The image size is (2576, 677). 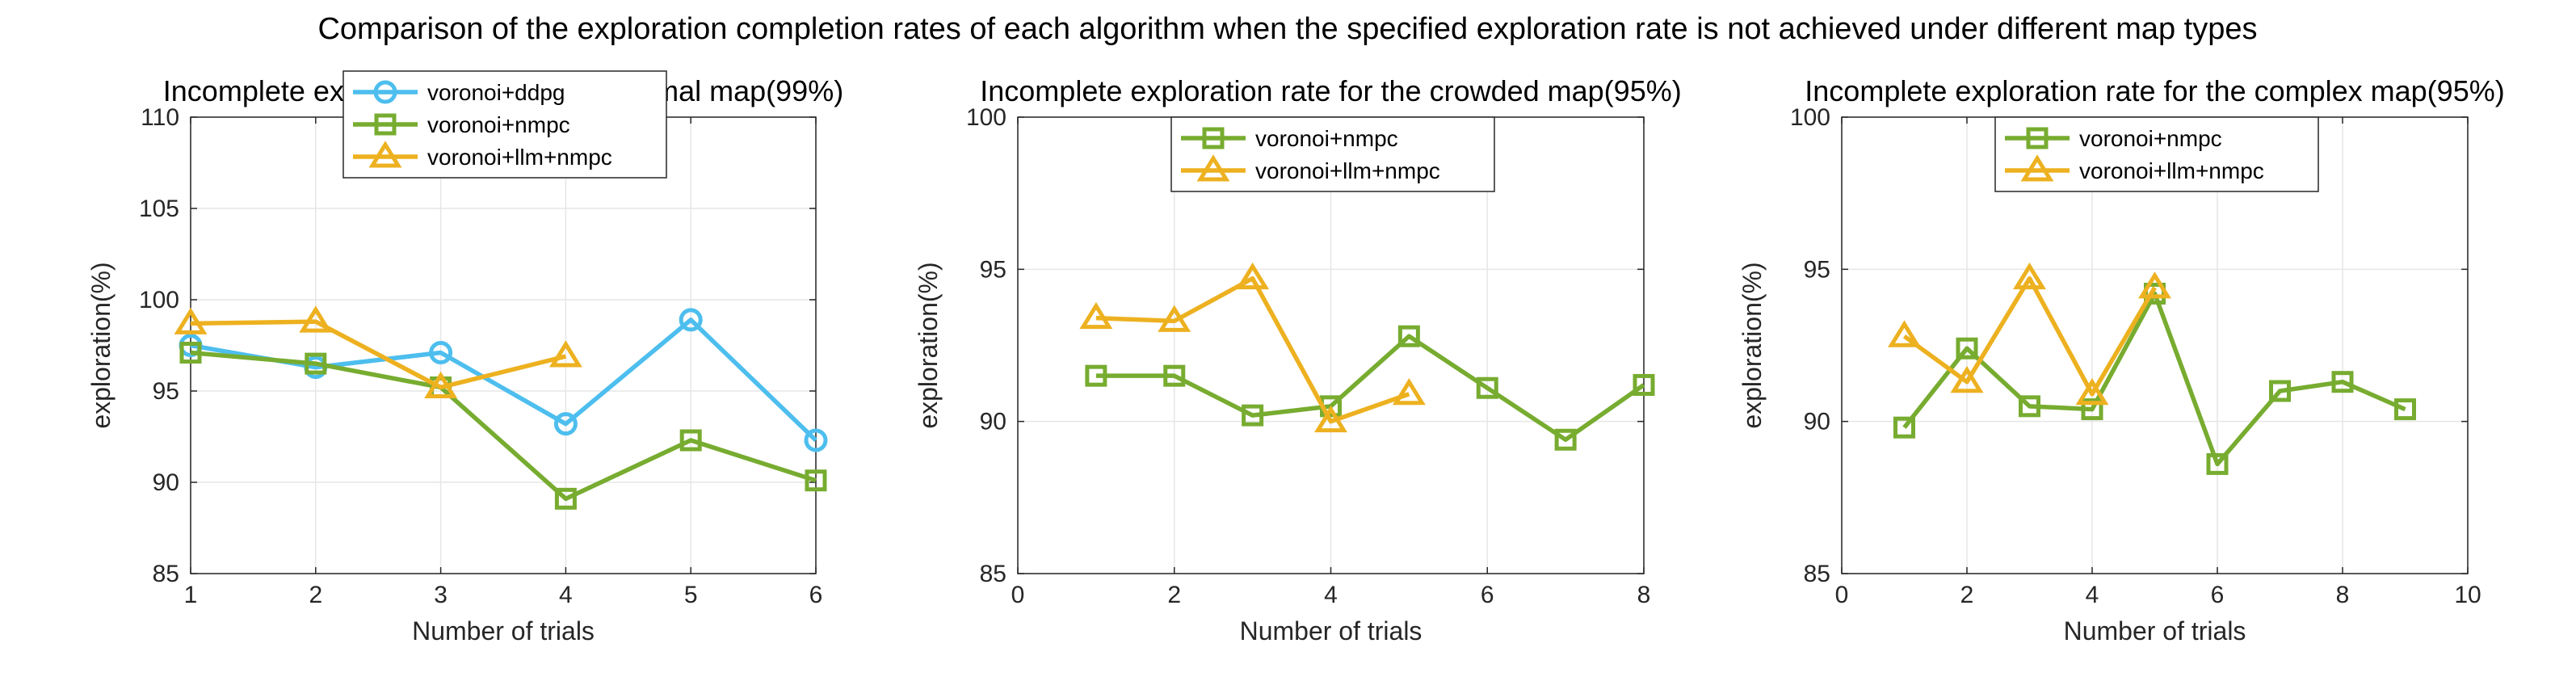 I want to click on y-tick-label: 100, so click(x=1810, y=117).